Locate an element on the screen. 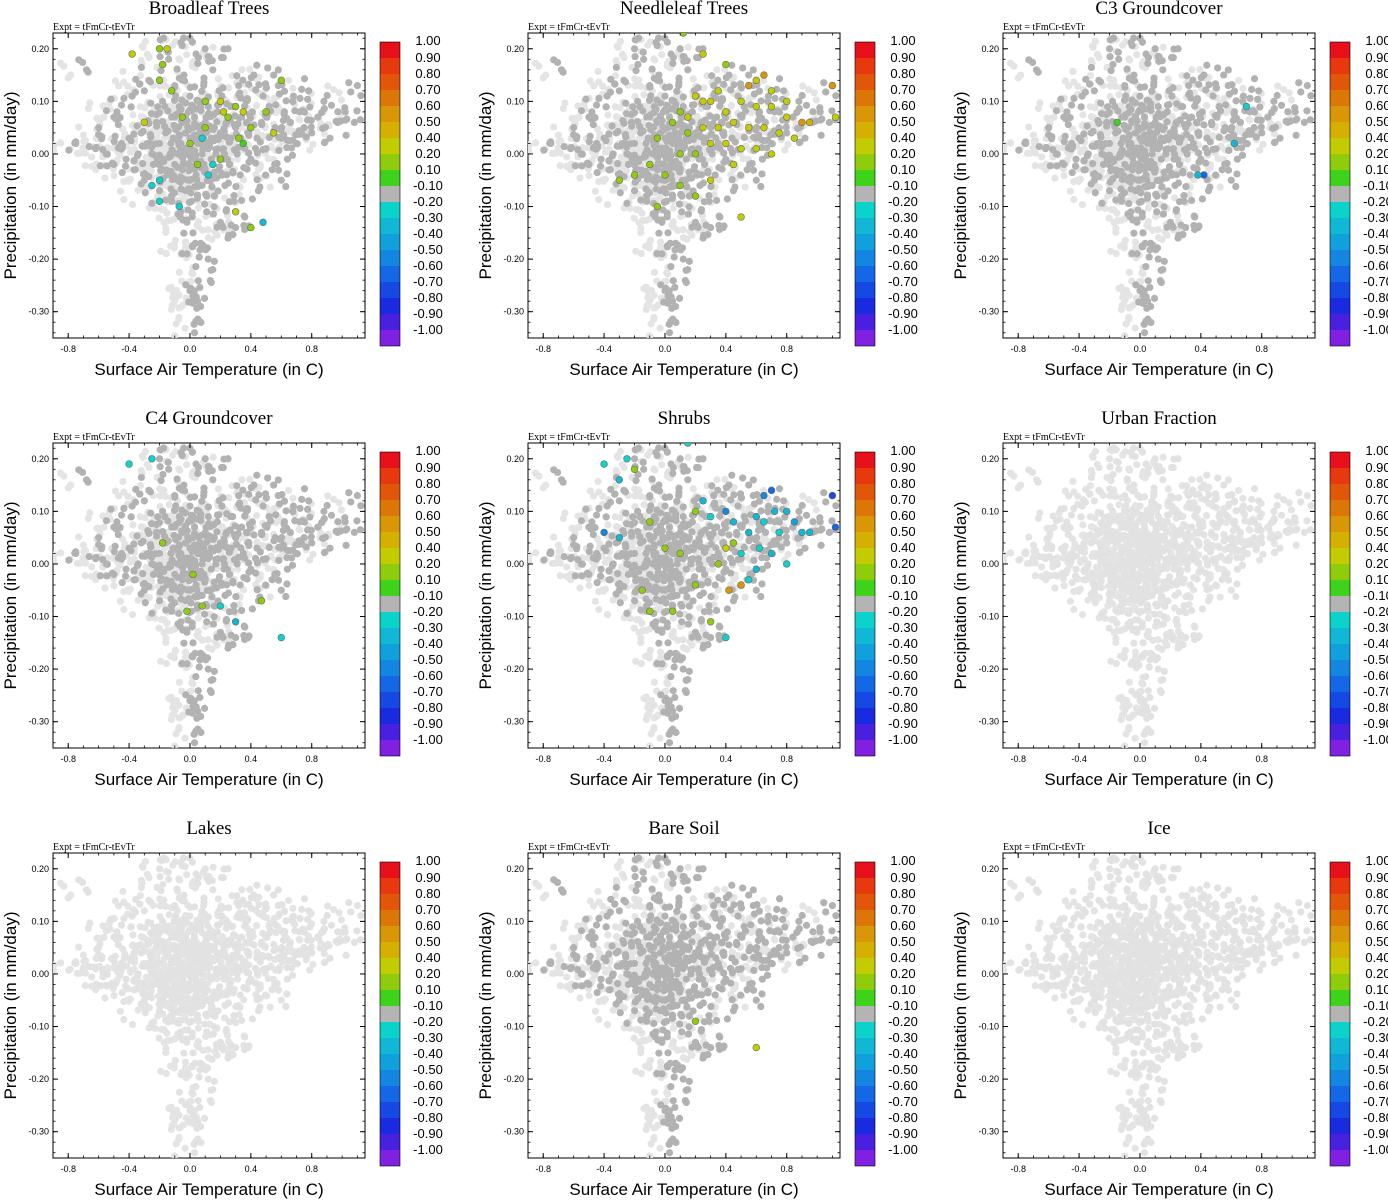 This screenshot has width=1388, height=1200. colorbar-label: -0.90 is located at coordinates (1375, 313).